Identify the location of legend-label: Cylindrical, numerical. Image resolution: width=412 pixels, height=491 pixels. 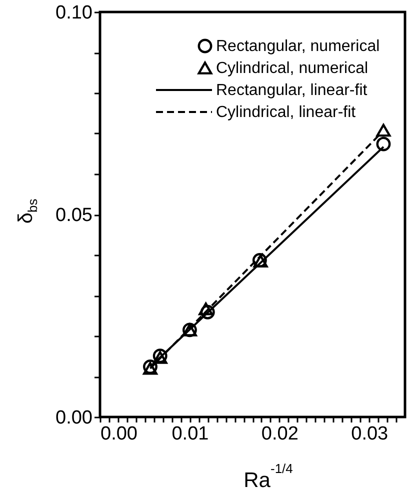
(292, 68).